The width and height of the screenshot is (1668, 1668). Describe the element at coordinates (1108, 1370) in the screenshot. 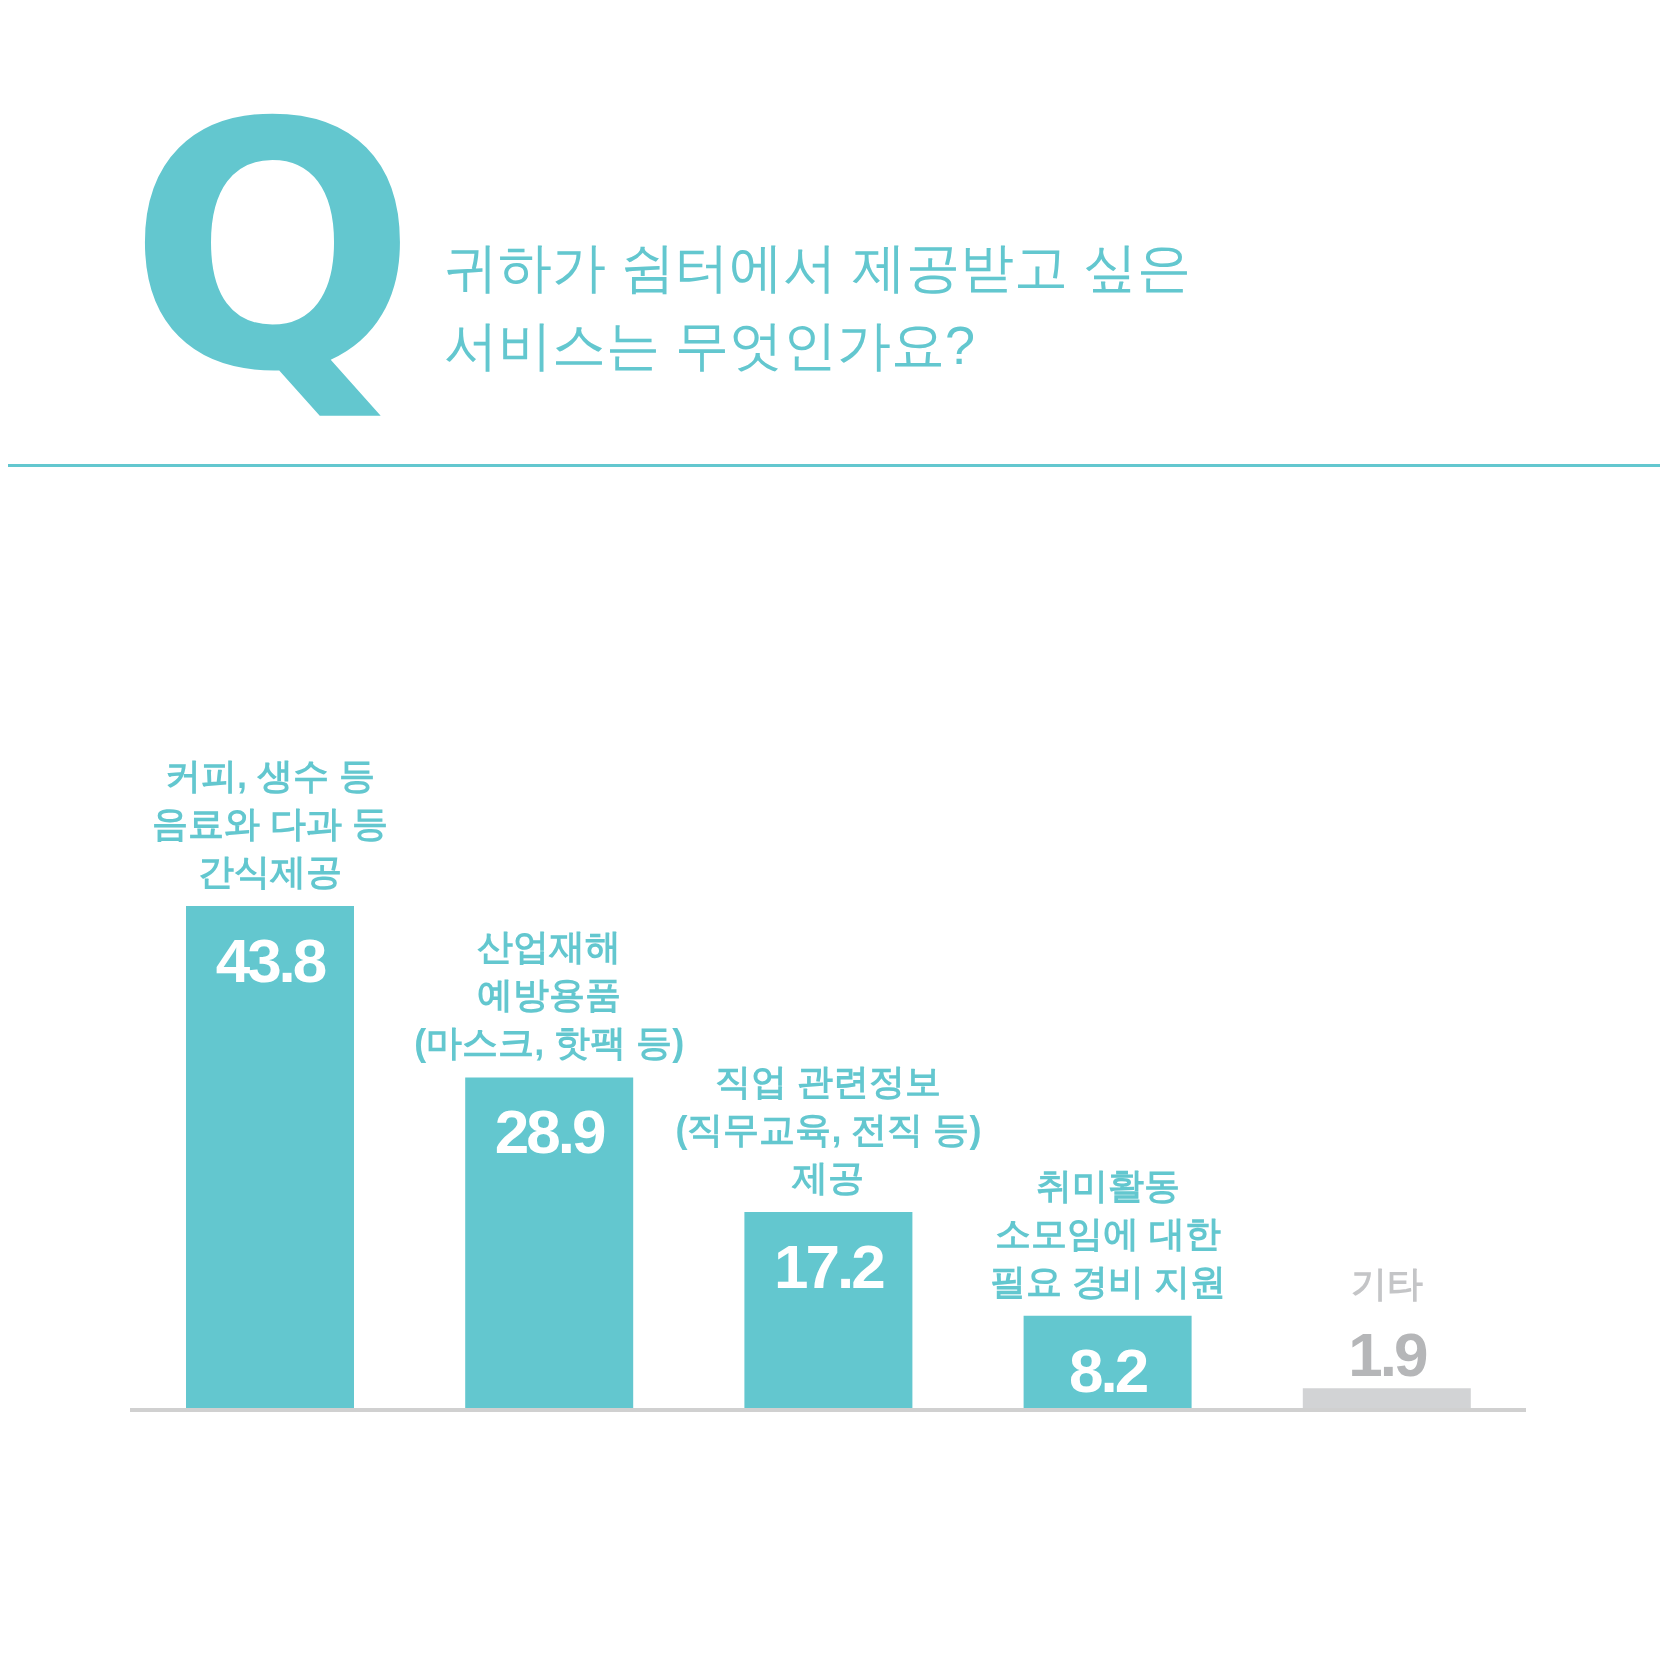

I see `data-label: 8.2` at that location.